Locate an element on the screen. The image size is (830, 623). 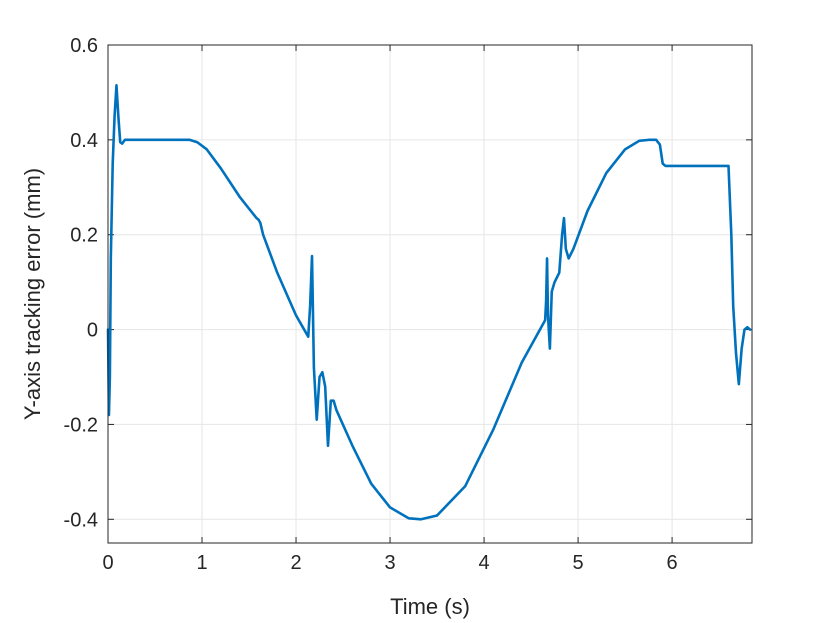
y-tick-label: -0.2 is located at coordinates (81, 425).